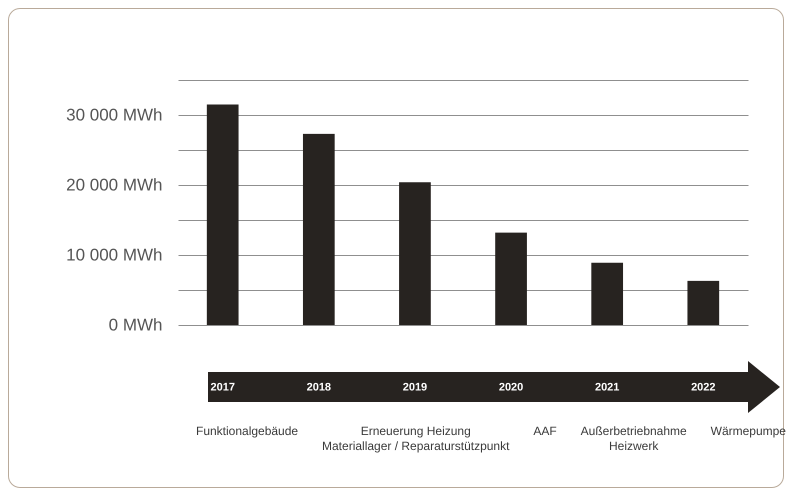 This screenshot has width=792, height=496. What do you see at coordinates (114, 255) in the screenshot?
I see `y-tick-label: 10 000 MWh` at bounding box center [114, 255].